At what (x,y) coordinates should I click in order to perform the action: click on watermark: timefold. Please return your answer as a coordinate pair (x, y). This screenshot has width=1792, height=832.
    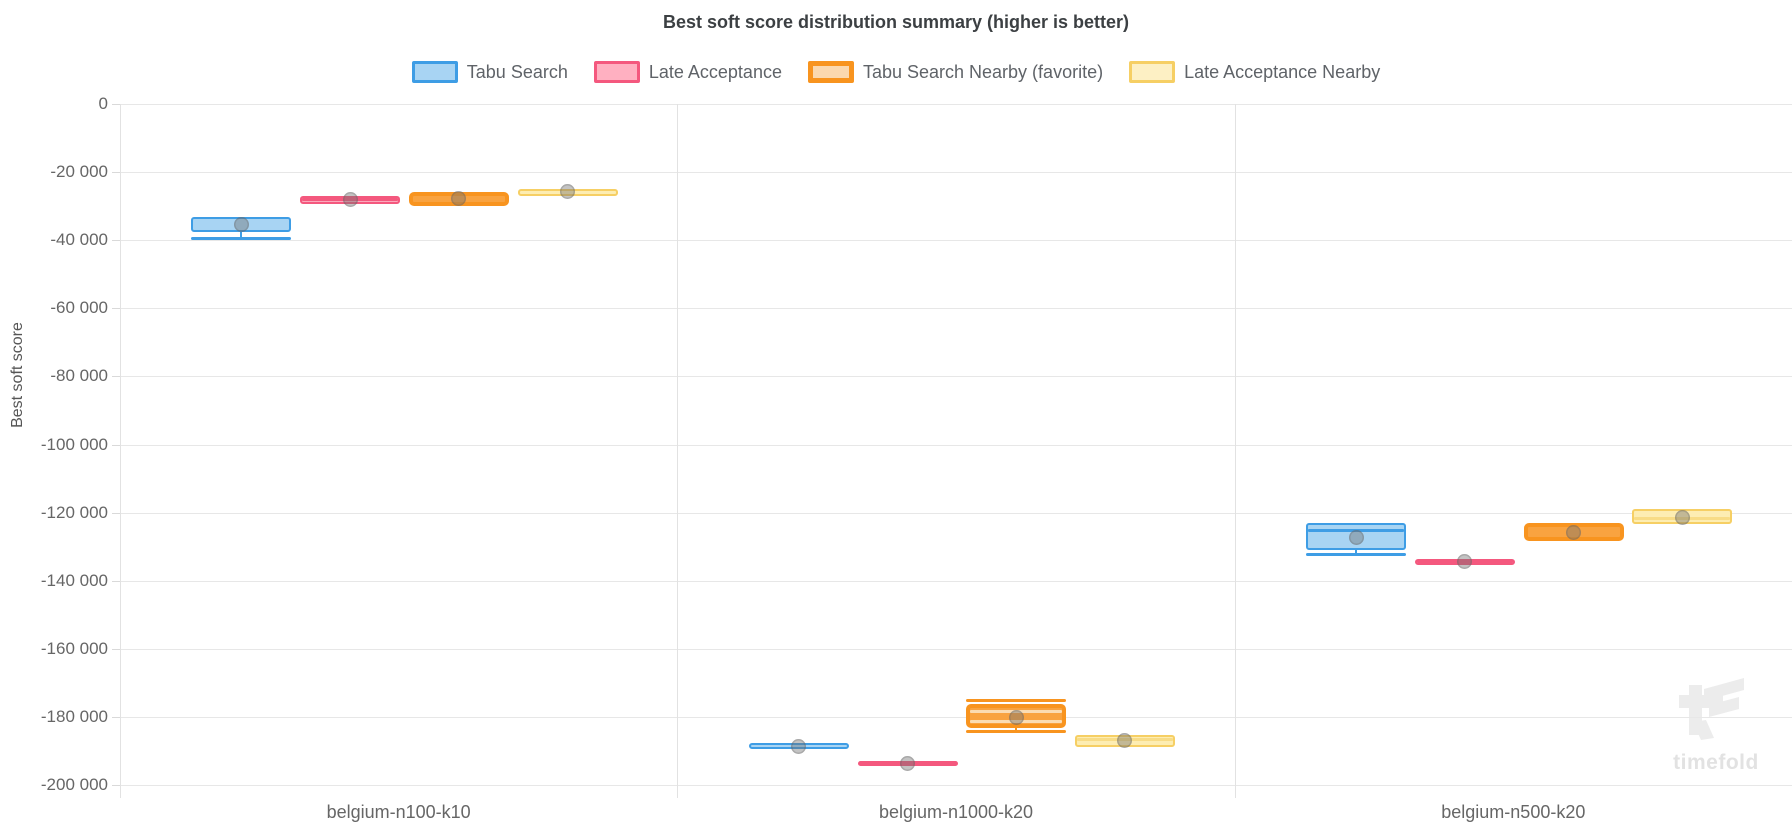
    Looking at the image, I should click on (1716, 723).